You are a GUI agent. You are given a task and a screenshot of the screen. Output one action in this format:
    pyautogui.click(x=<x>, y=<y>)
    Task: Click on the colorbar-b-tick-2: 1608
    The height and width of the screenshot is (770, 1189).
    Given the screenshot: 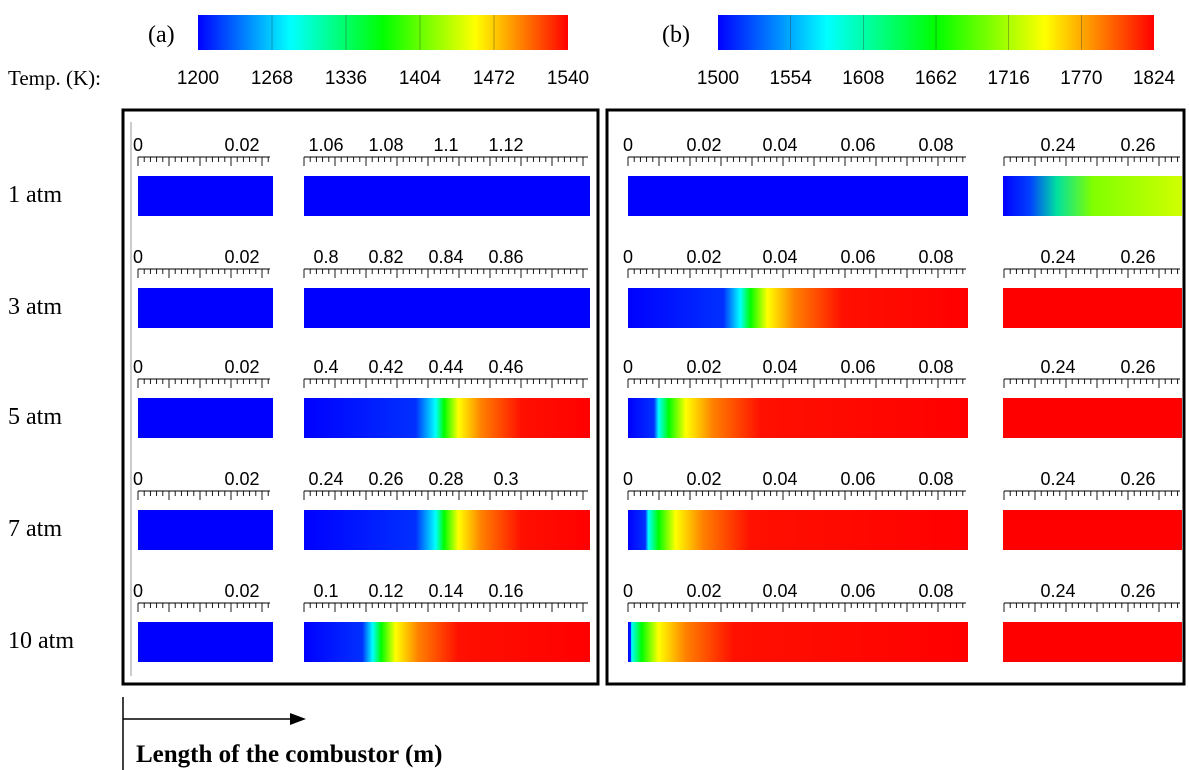 What is the action you would take?
    pyautogui.click(x=863, y=78)
    